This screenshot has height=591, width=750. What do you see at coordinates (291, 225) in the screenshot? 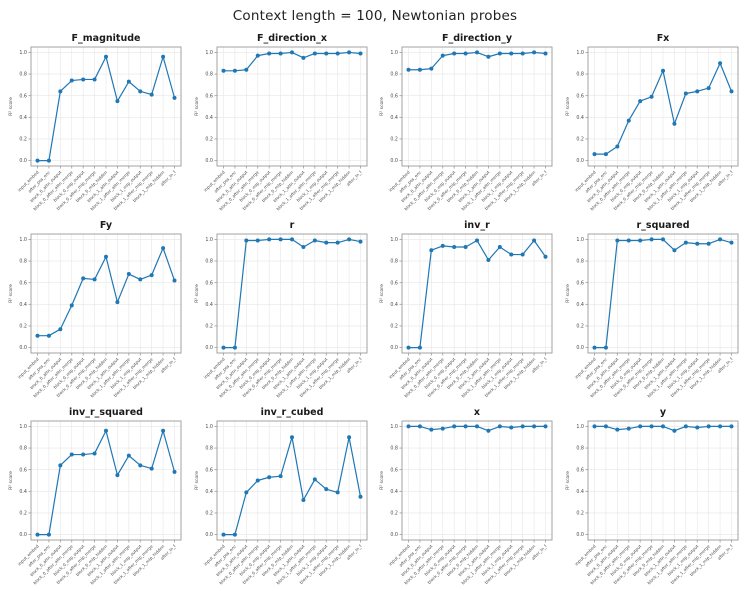
I see `subplot-title: r` at bounding box center [291, 225].